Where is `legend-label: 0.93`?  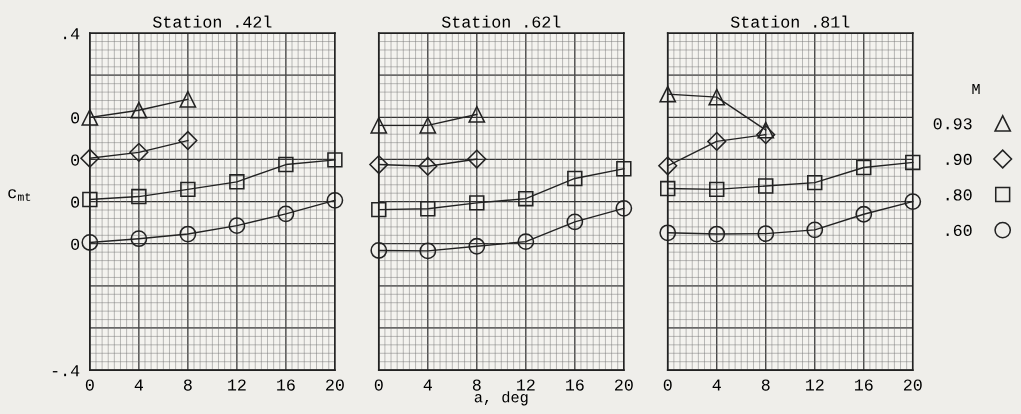
legend-label: 0.93 is located at coordinates (952, 124).